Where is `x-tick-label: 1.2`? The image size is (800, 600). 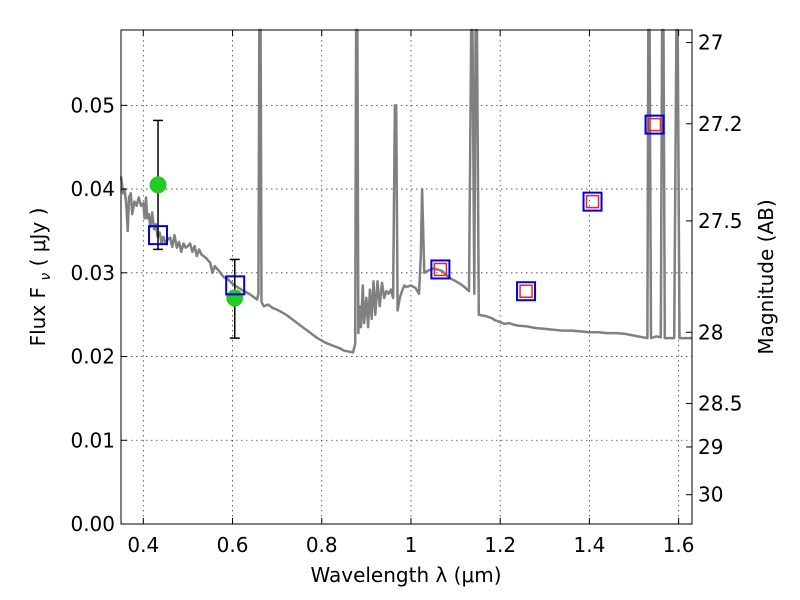 x-tick-label: 1.2 is located at coordinates (500, 545).